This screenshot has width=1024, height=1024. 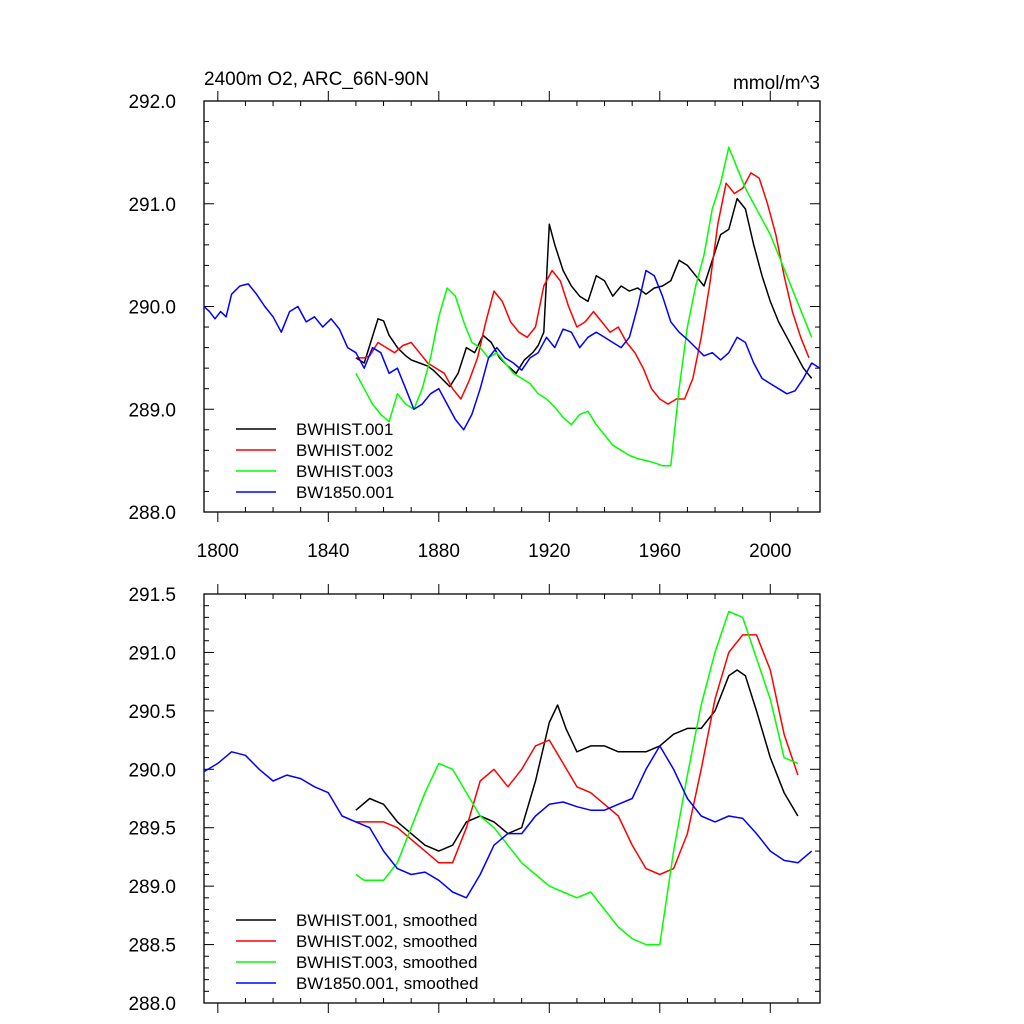 I want to click on x-tick-label: 1840, so click(x=328, y=551).